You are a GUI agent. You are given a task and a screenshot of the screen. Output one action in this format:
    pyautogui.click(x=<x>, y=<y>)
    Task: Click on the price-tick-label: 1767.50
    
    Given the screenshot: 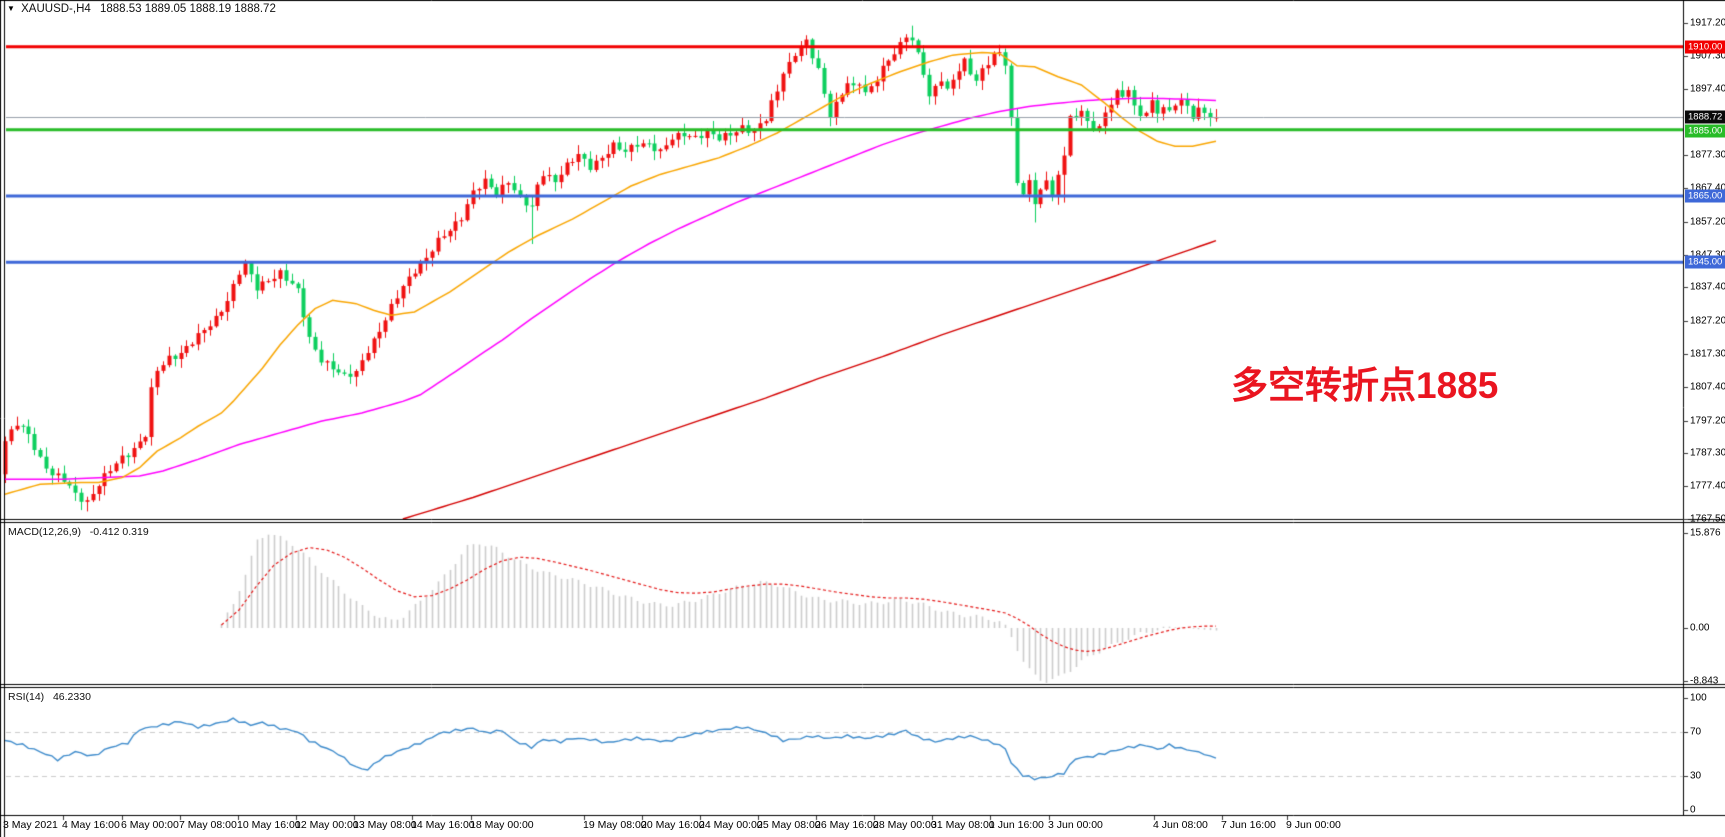 What is the action you would take?
    pyautogui.click(x=1707, y=519)
    